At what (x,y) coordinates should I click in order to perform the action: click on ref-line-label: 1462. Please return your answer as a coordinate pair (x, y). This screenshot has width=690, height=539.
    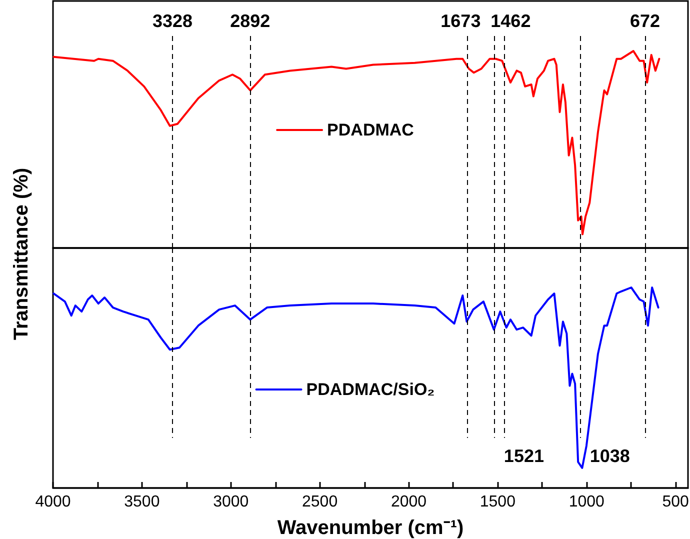
    Looking at the image, I should click on (510, 21).